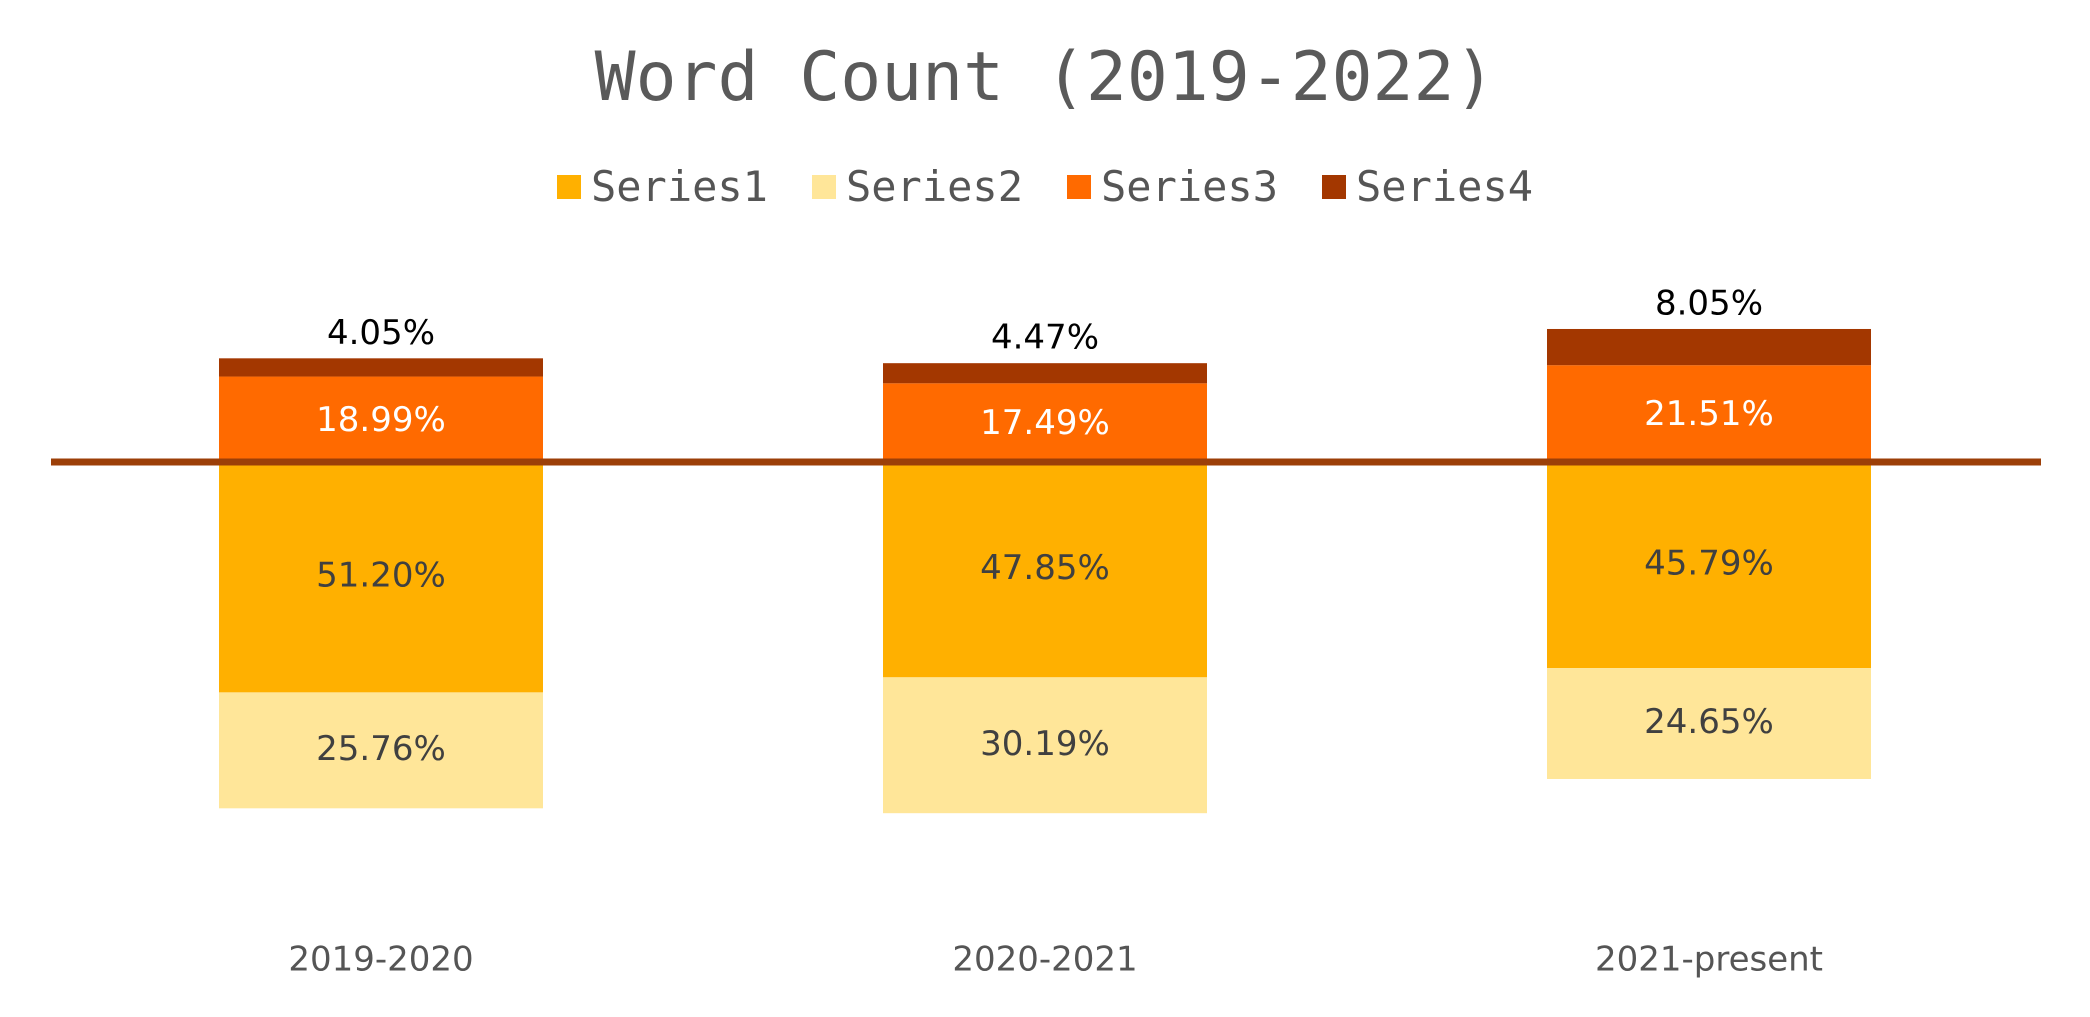  I want to click on legend-swatch-series1, so click(568, 186).